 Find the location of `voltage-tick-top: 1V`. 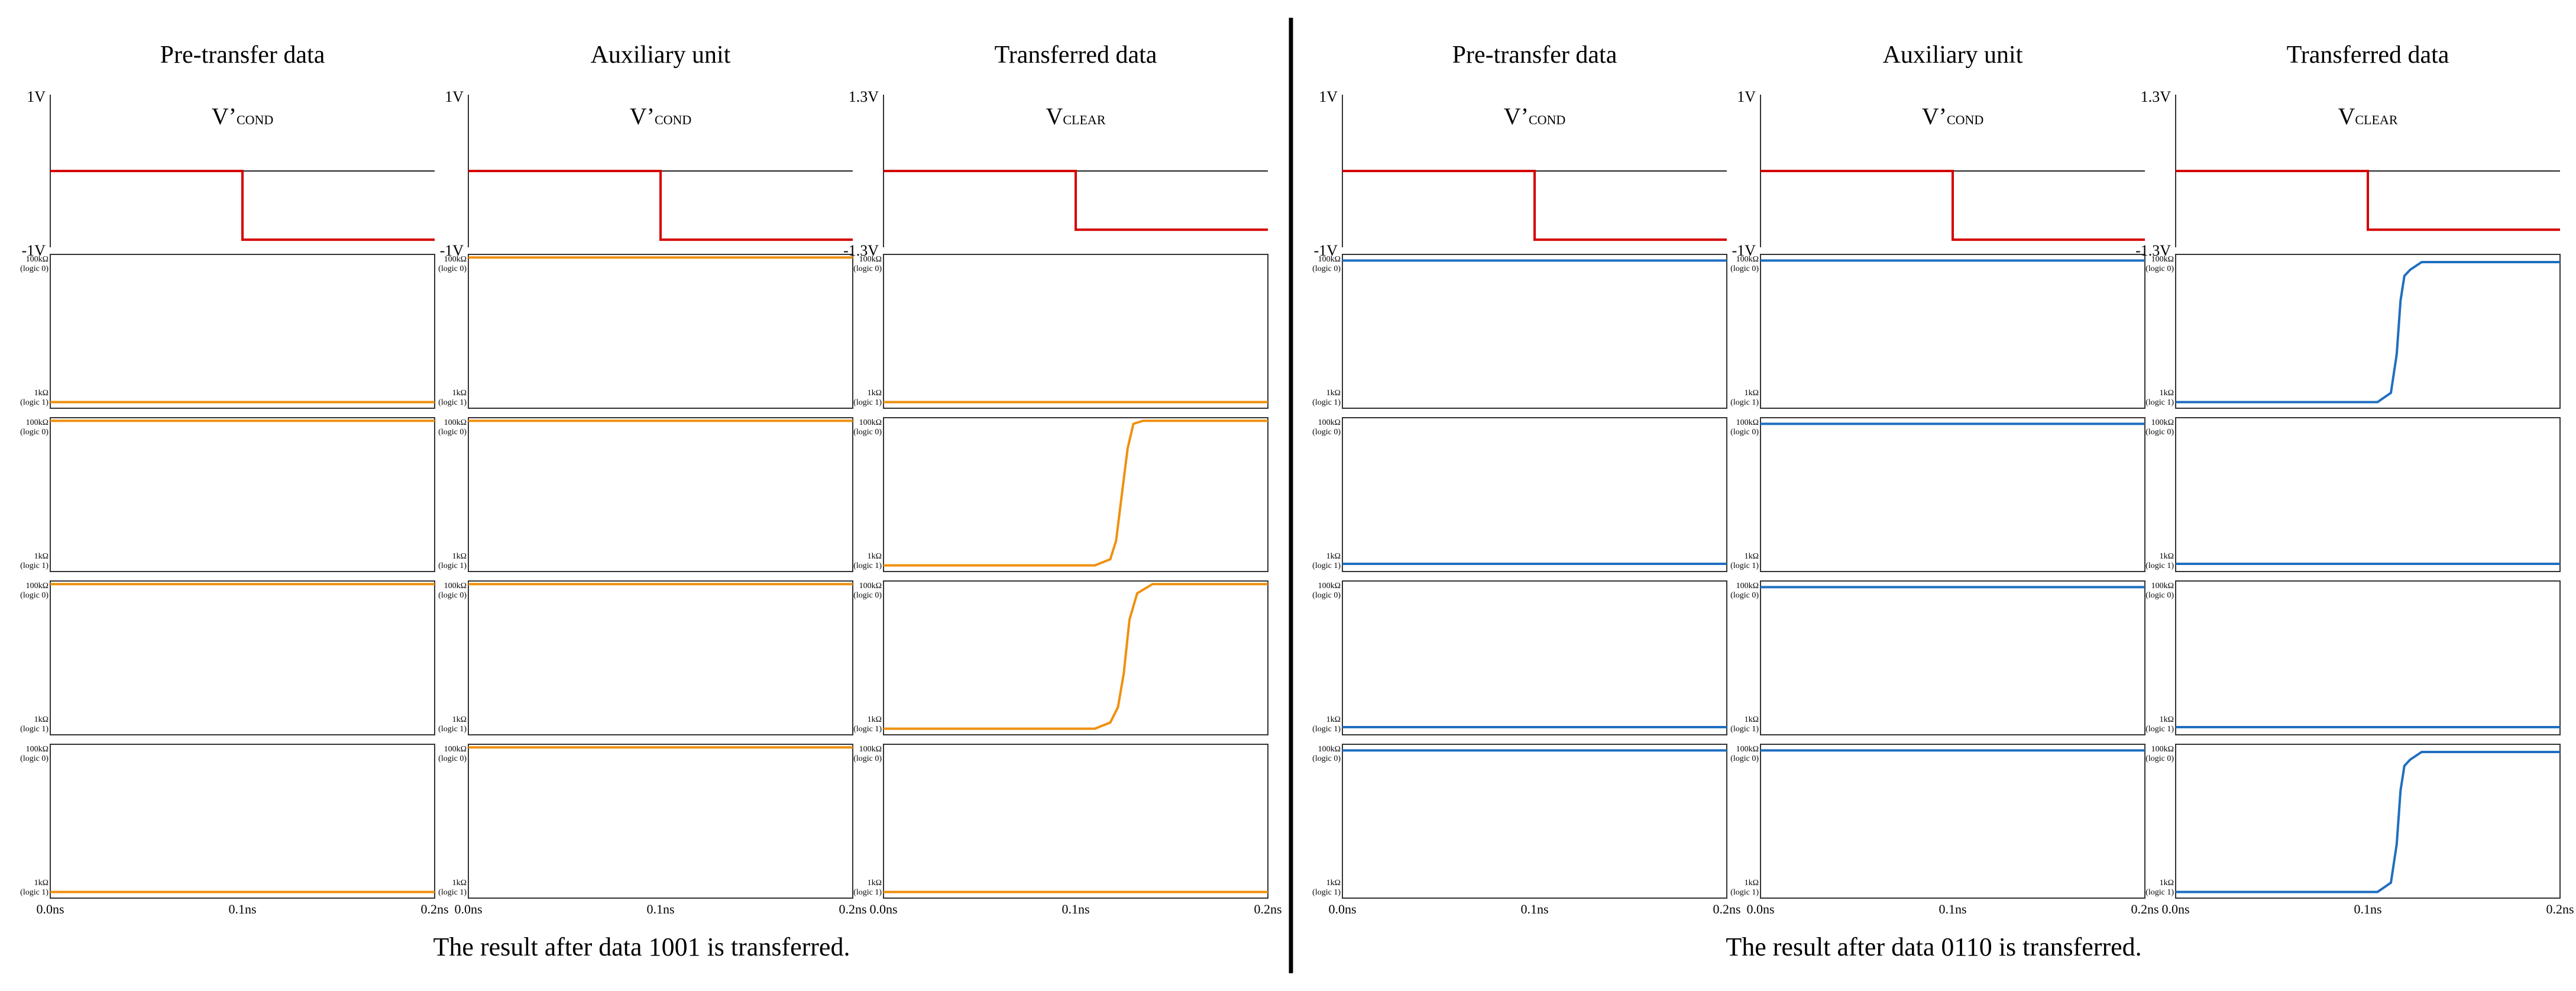

voltage-tick-top: 1V is located at coordinates (37, 96).